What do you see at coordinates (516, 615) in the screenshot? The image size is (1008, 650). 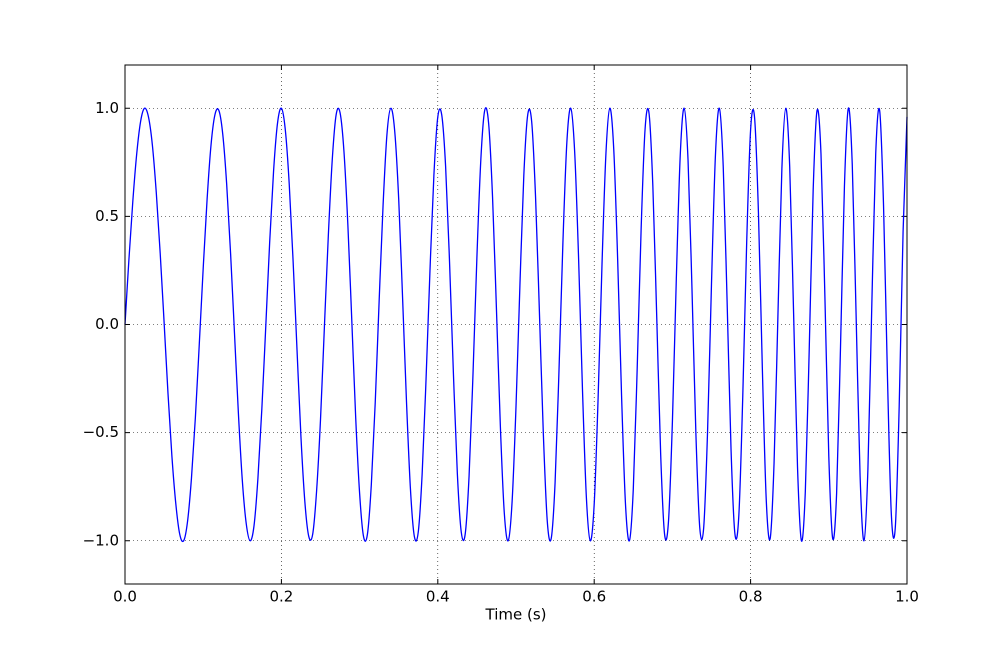 I see `x-axis-label: Time (s)` at bounding box center [516, 615].